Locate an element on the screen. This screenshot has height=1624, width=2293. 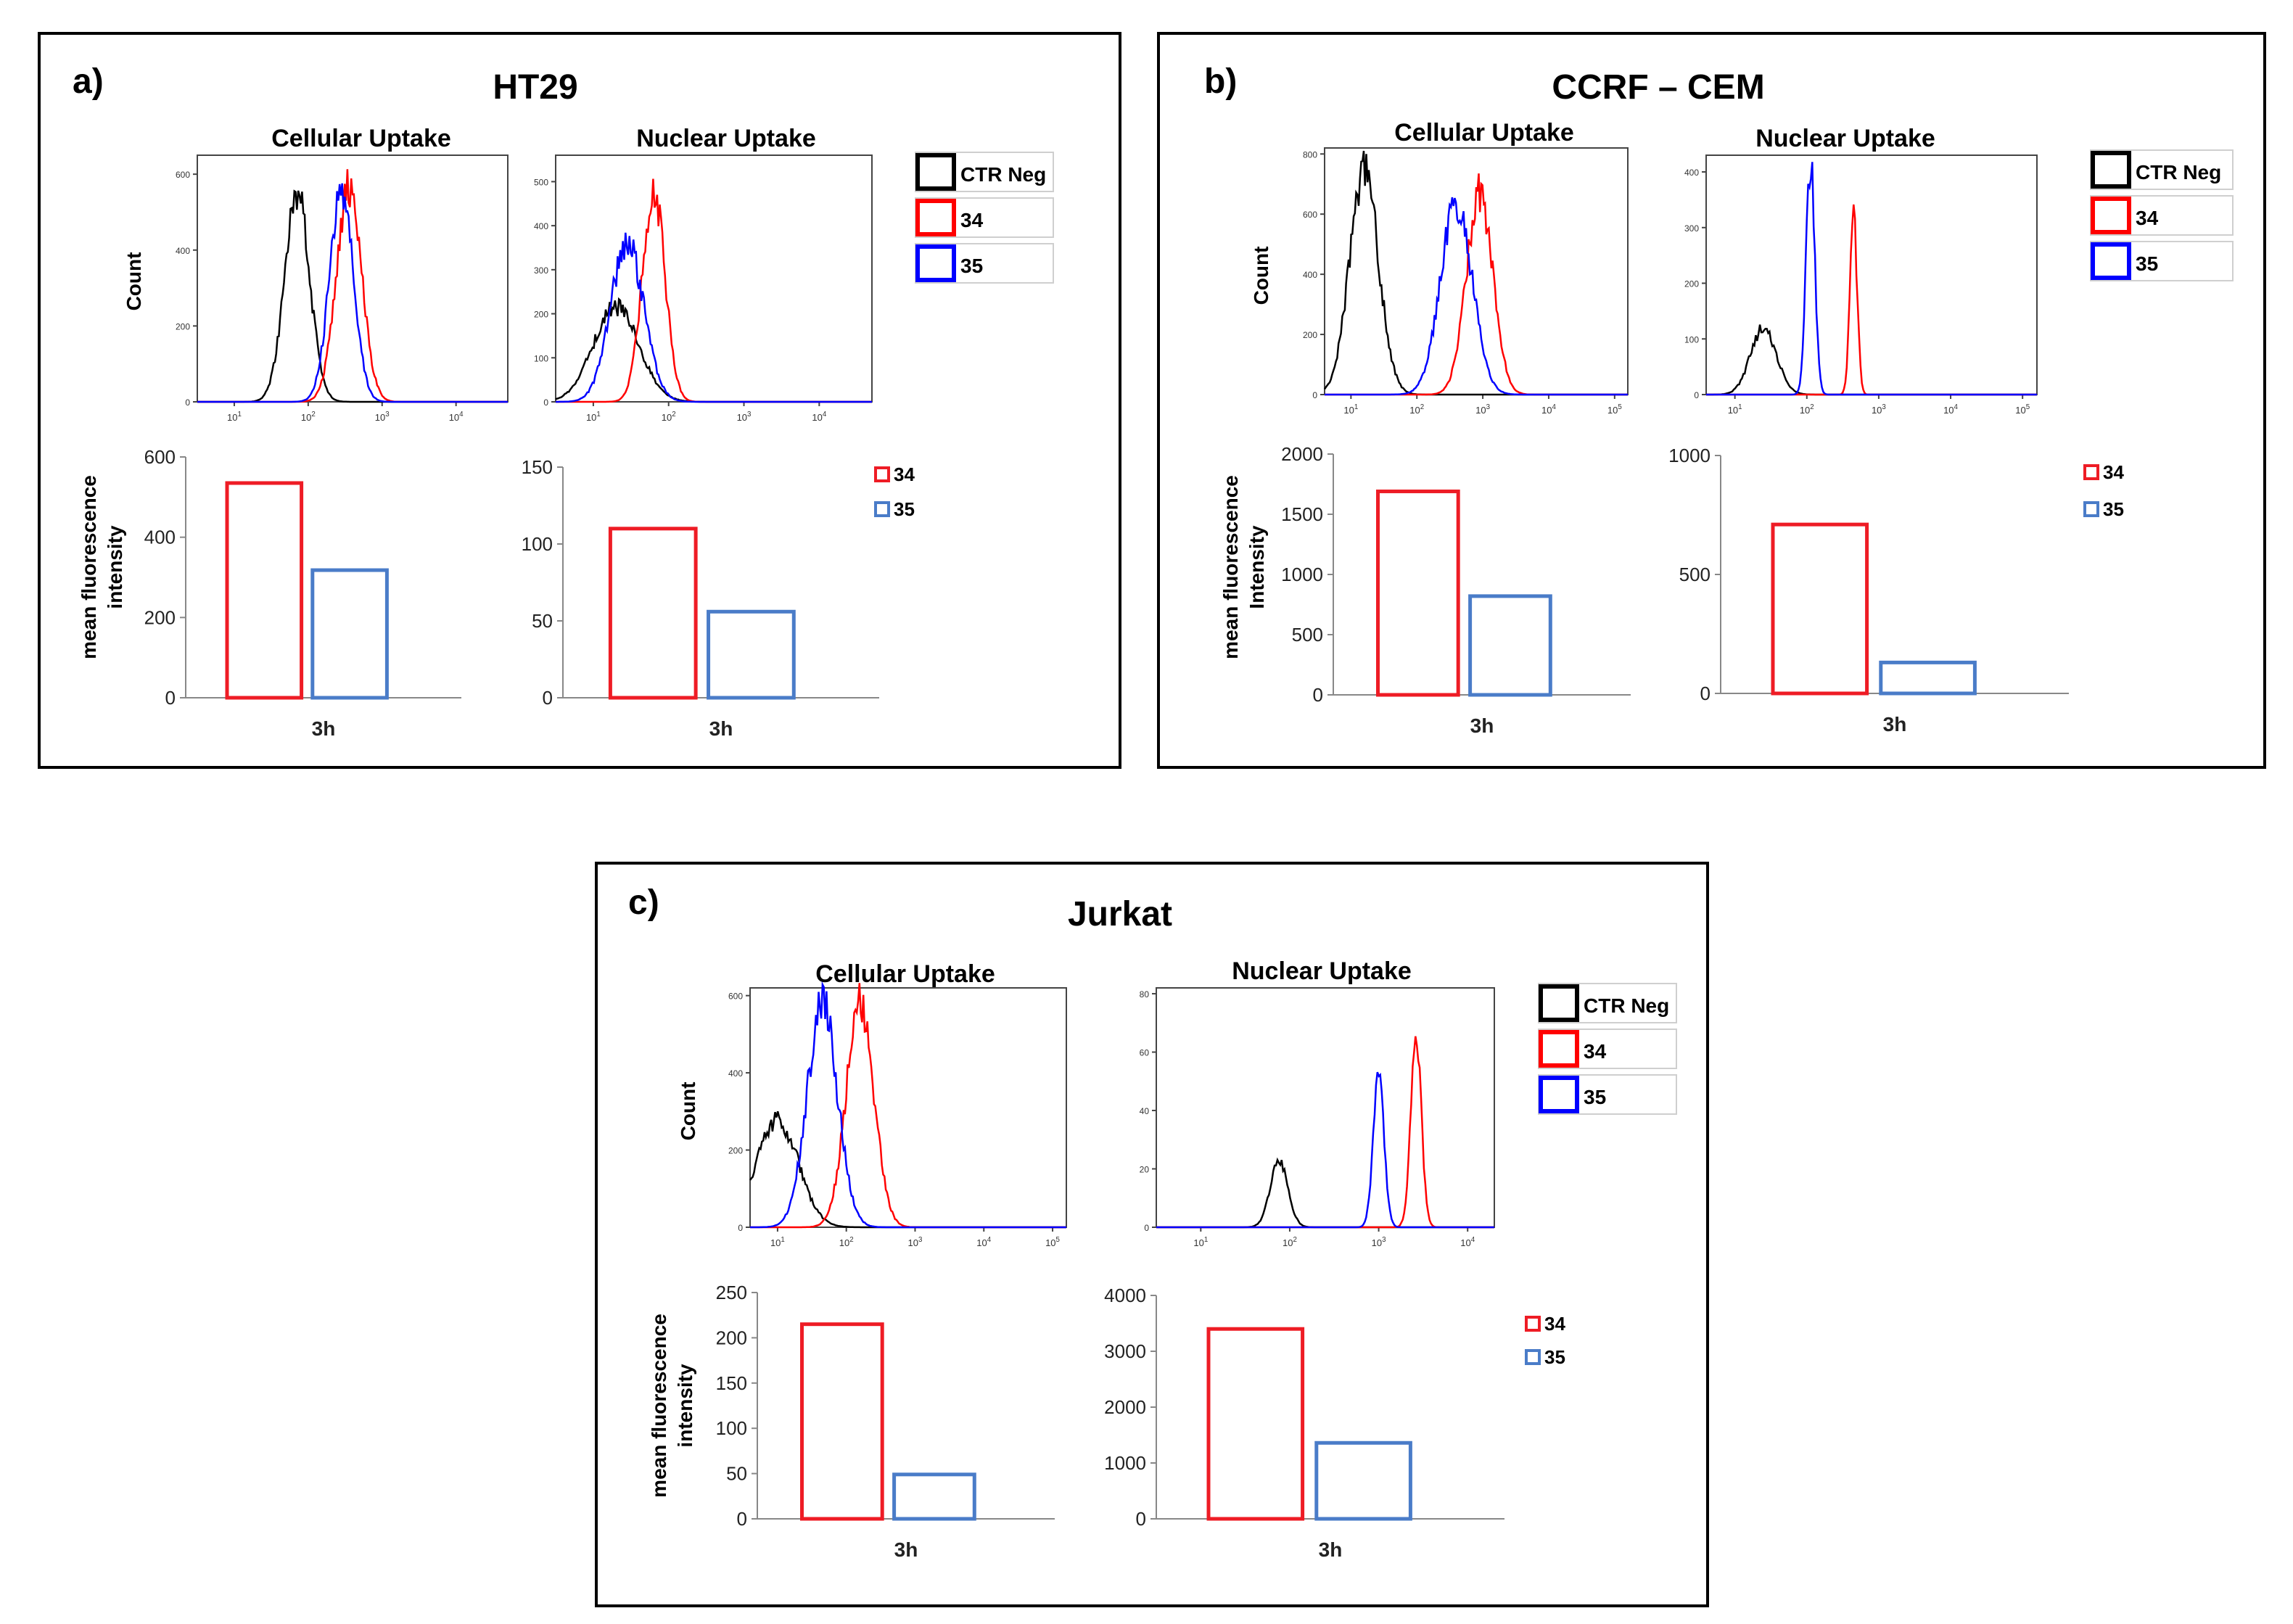
y-tick-label: 20 is located at coordinates (1145, 1170).